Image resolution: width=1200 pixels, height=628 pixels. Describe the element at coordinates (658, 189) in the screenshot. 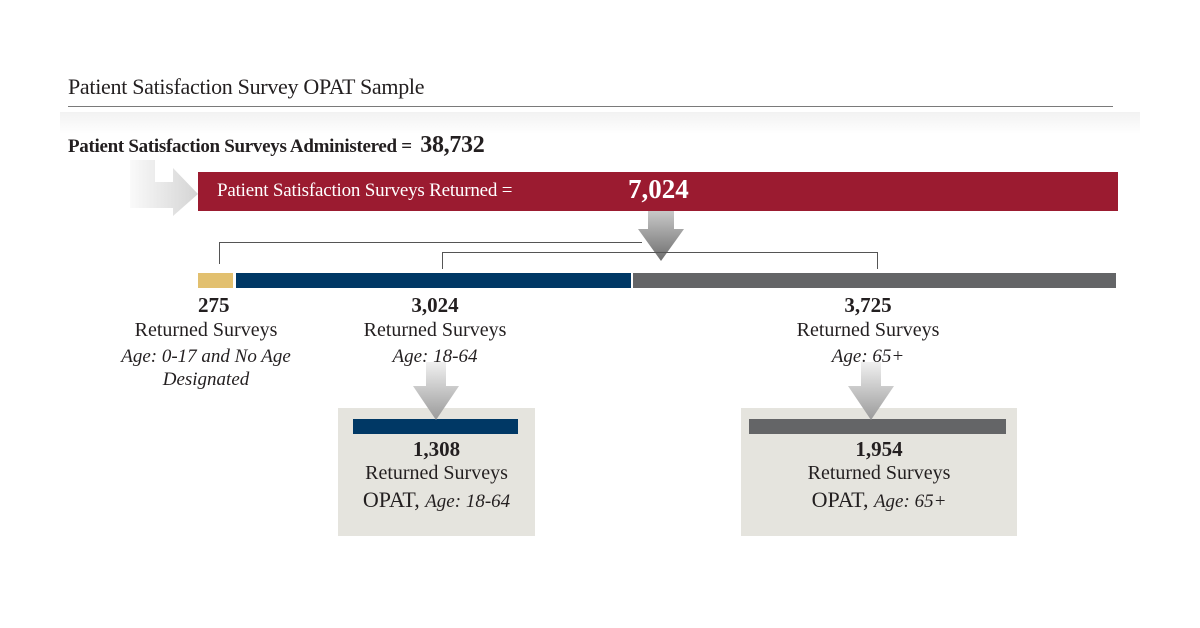

I see `returned-value: 7,024` at that location.